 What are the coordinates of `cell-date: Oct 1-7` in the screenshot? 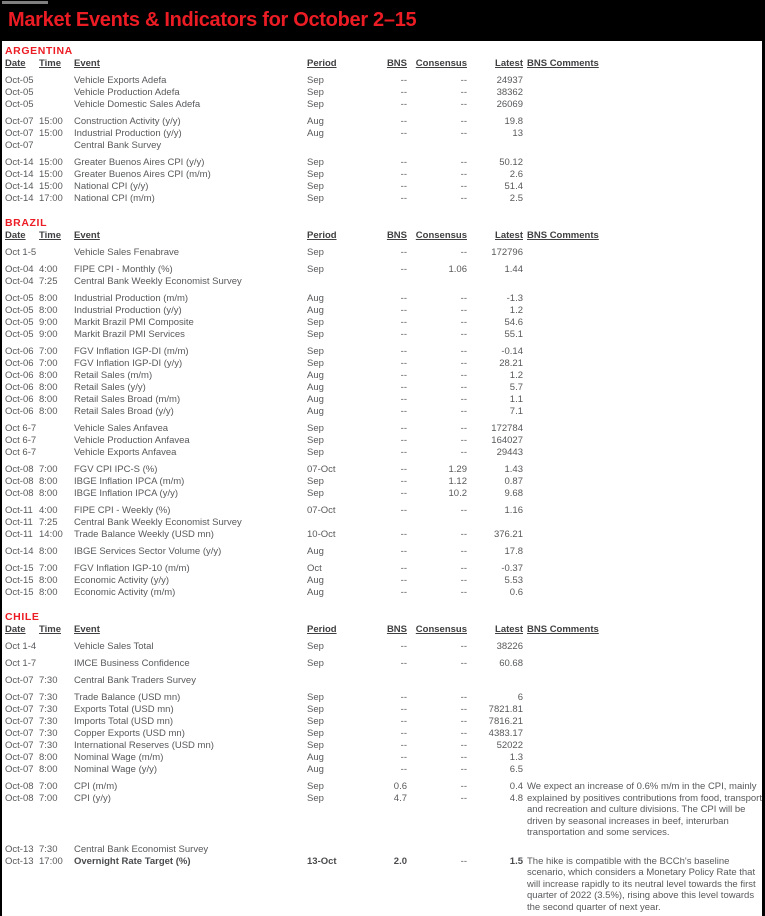 It's located at (21, 663).